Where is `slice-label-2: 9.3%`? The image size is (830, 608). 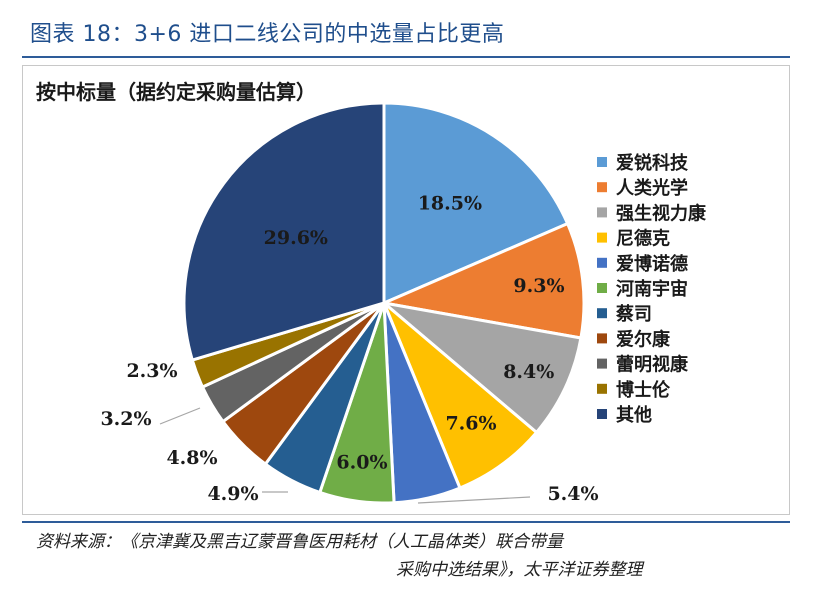 slice-label-2: 9.3% is located at coordinates (538, 286).